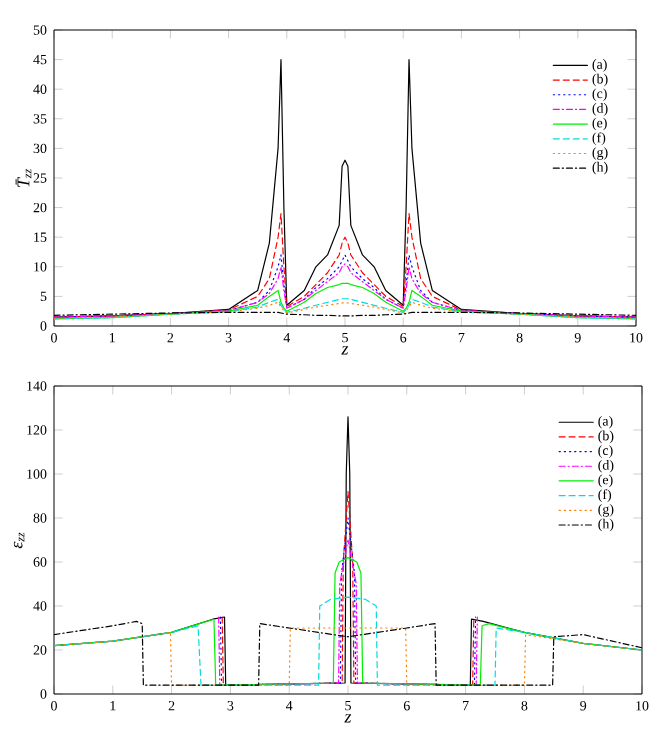  I want to click on line-series, so click(348, 641).